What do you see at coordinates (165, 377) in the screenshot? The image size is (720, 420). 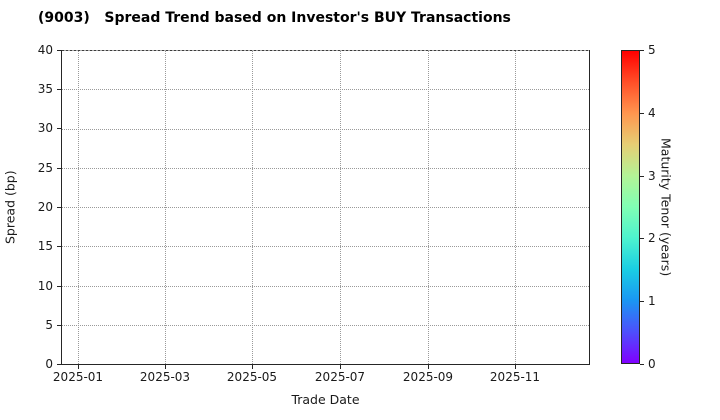 I see `x-tick-label: 2025-03` at bounding box center [165, 377].